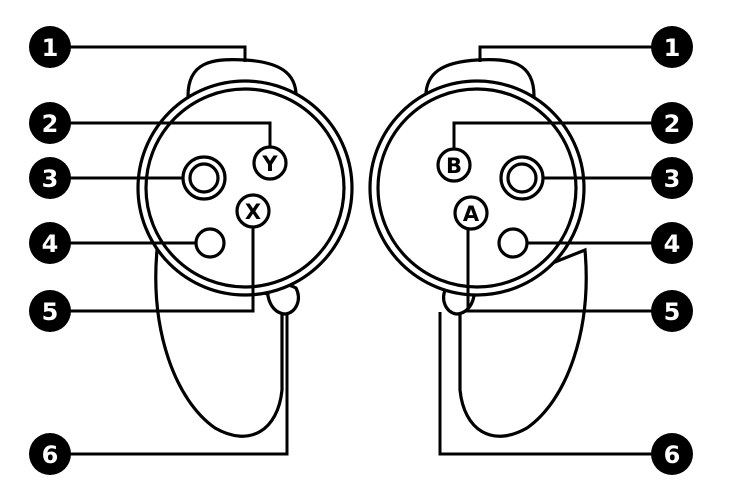 This screenshot has width=742, height=492. Describe the element at coordinates (523, 342) in the screenshot. I see `right-grip-shape` at that location.